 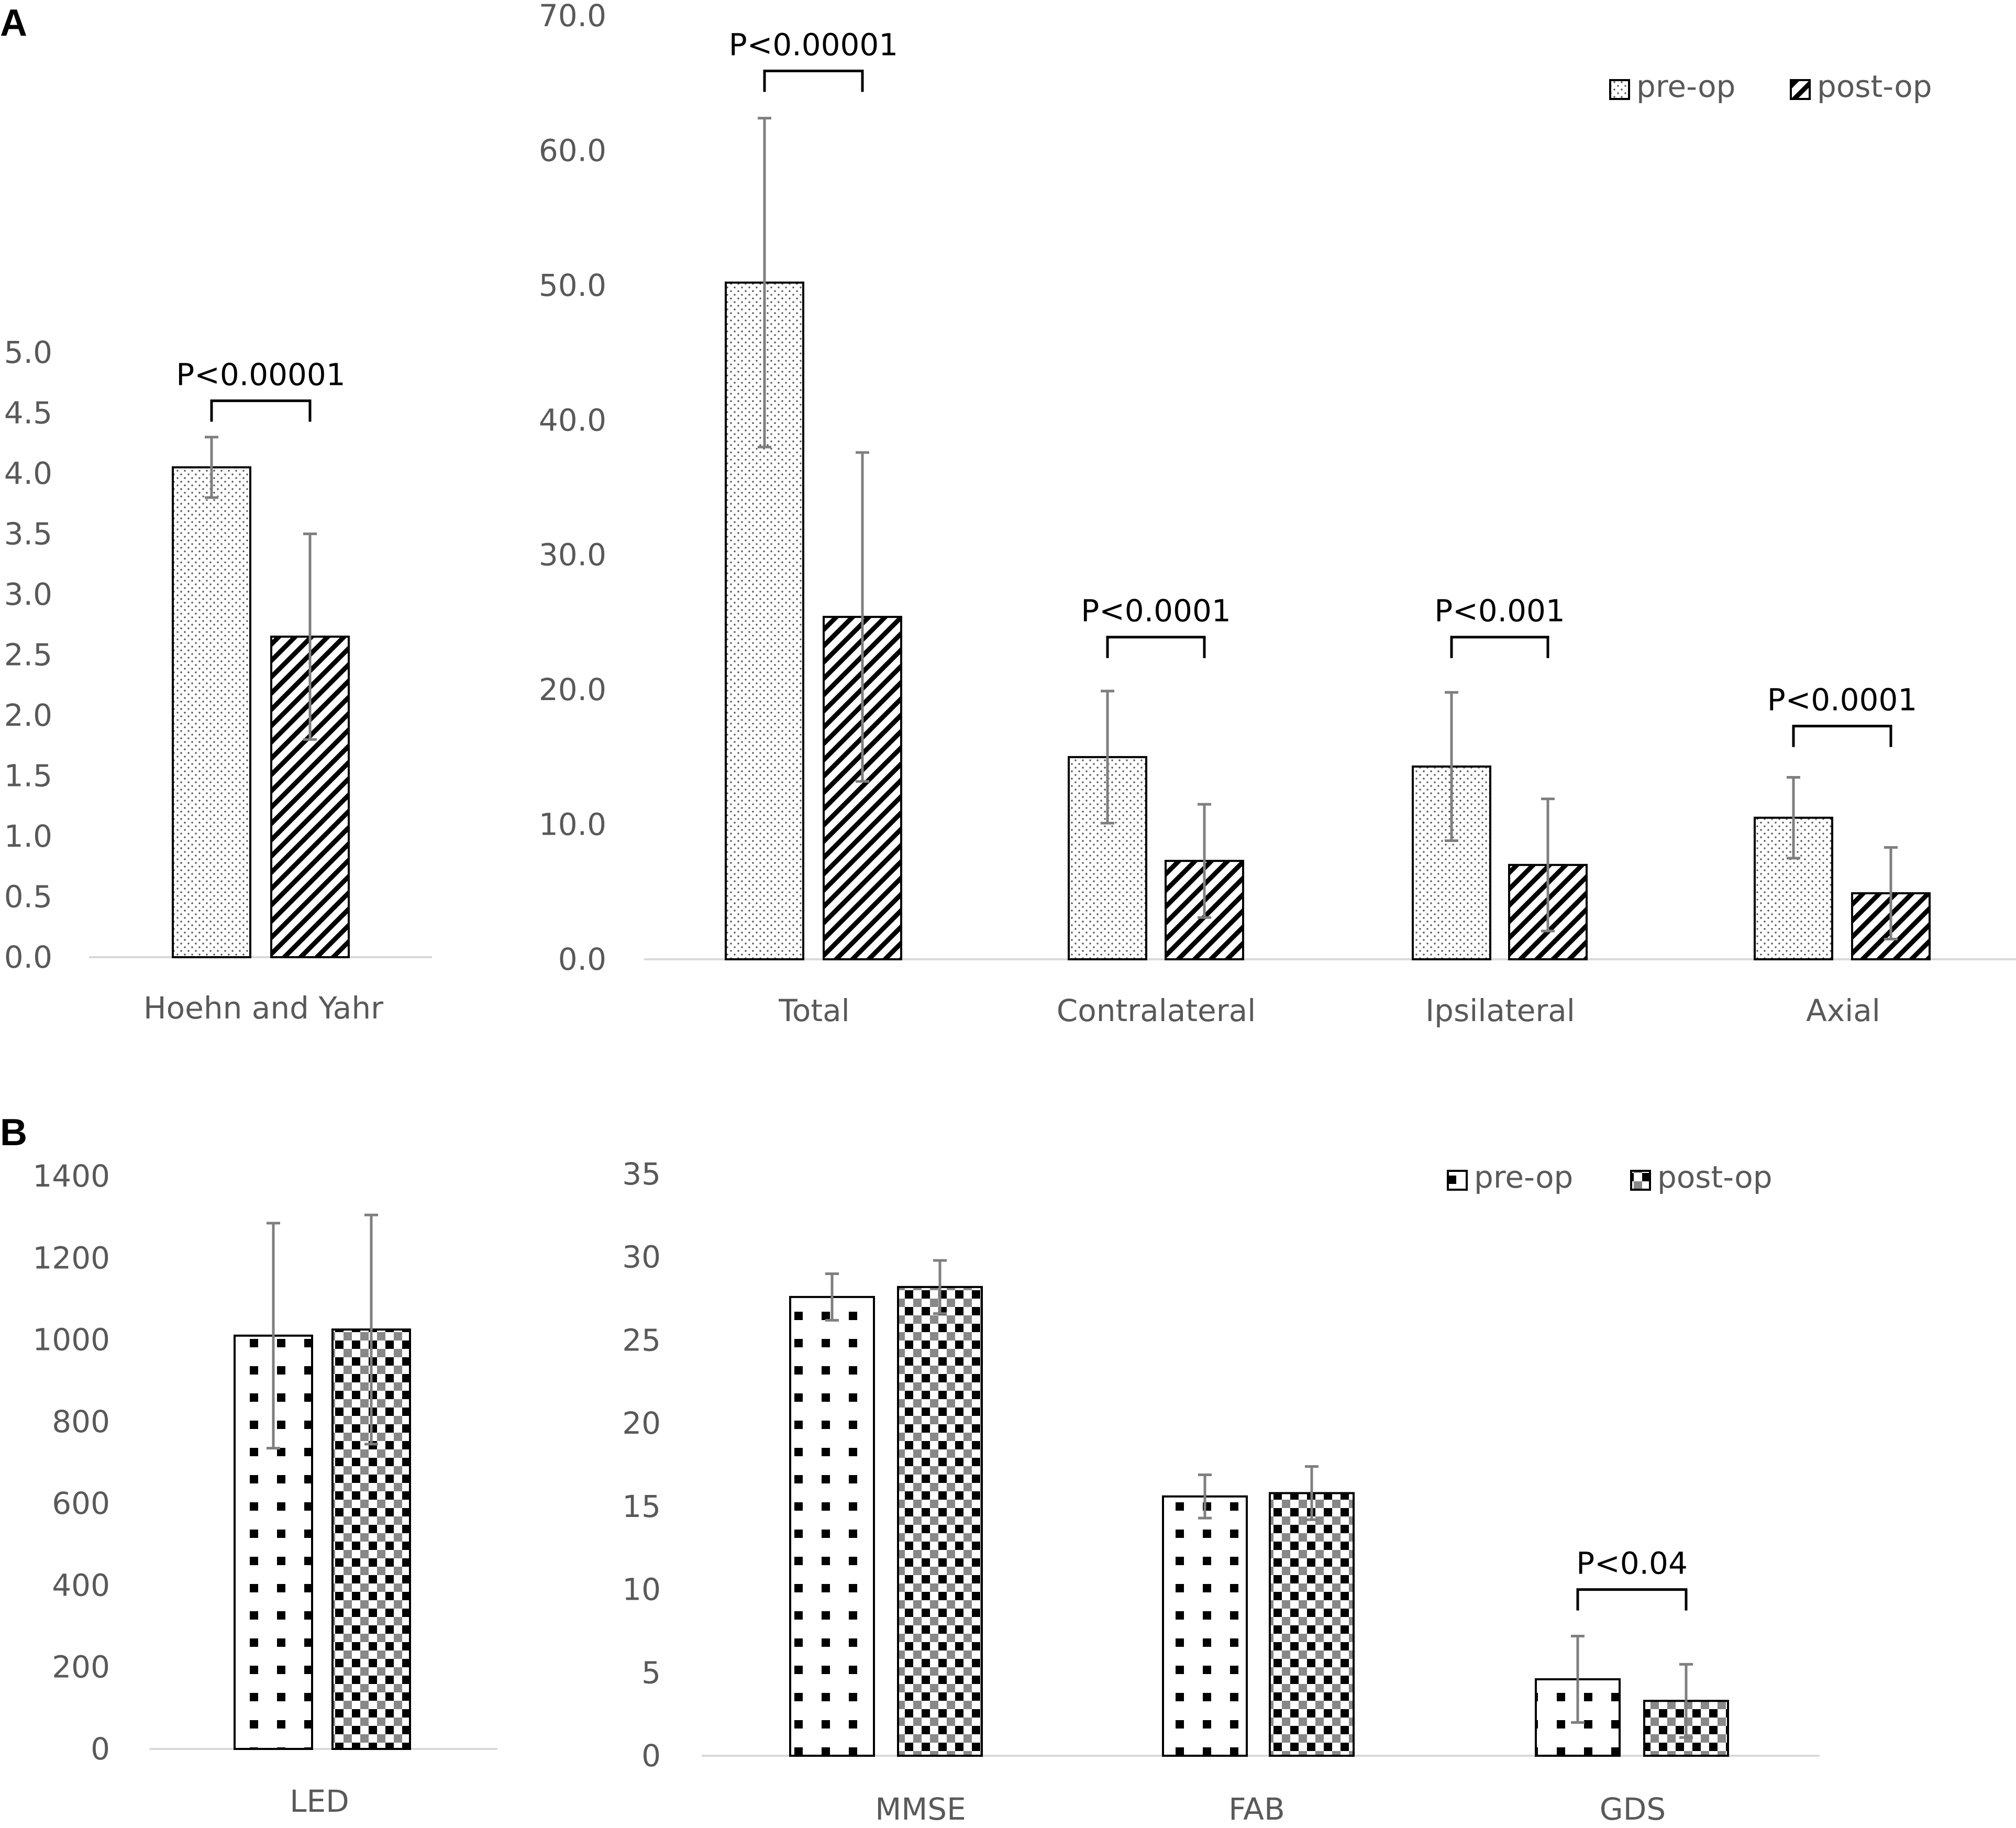 I want to click on y-tick-label: 1.0, so click(x=28, y=836).